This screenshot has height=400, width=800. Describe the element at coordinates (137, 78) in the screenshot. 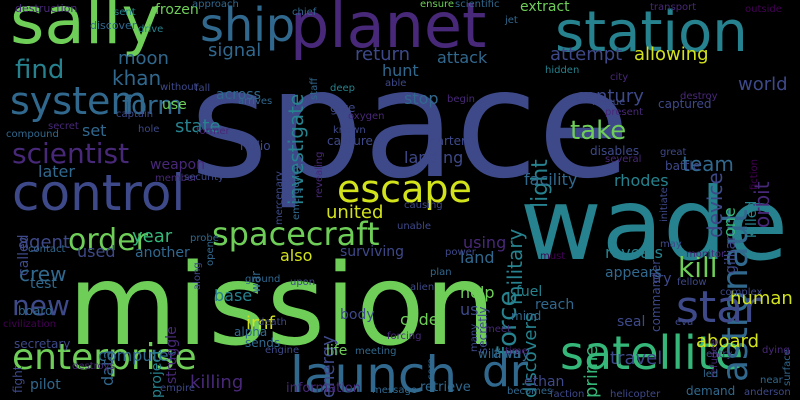

I see `word-khan: khan` at that location.